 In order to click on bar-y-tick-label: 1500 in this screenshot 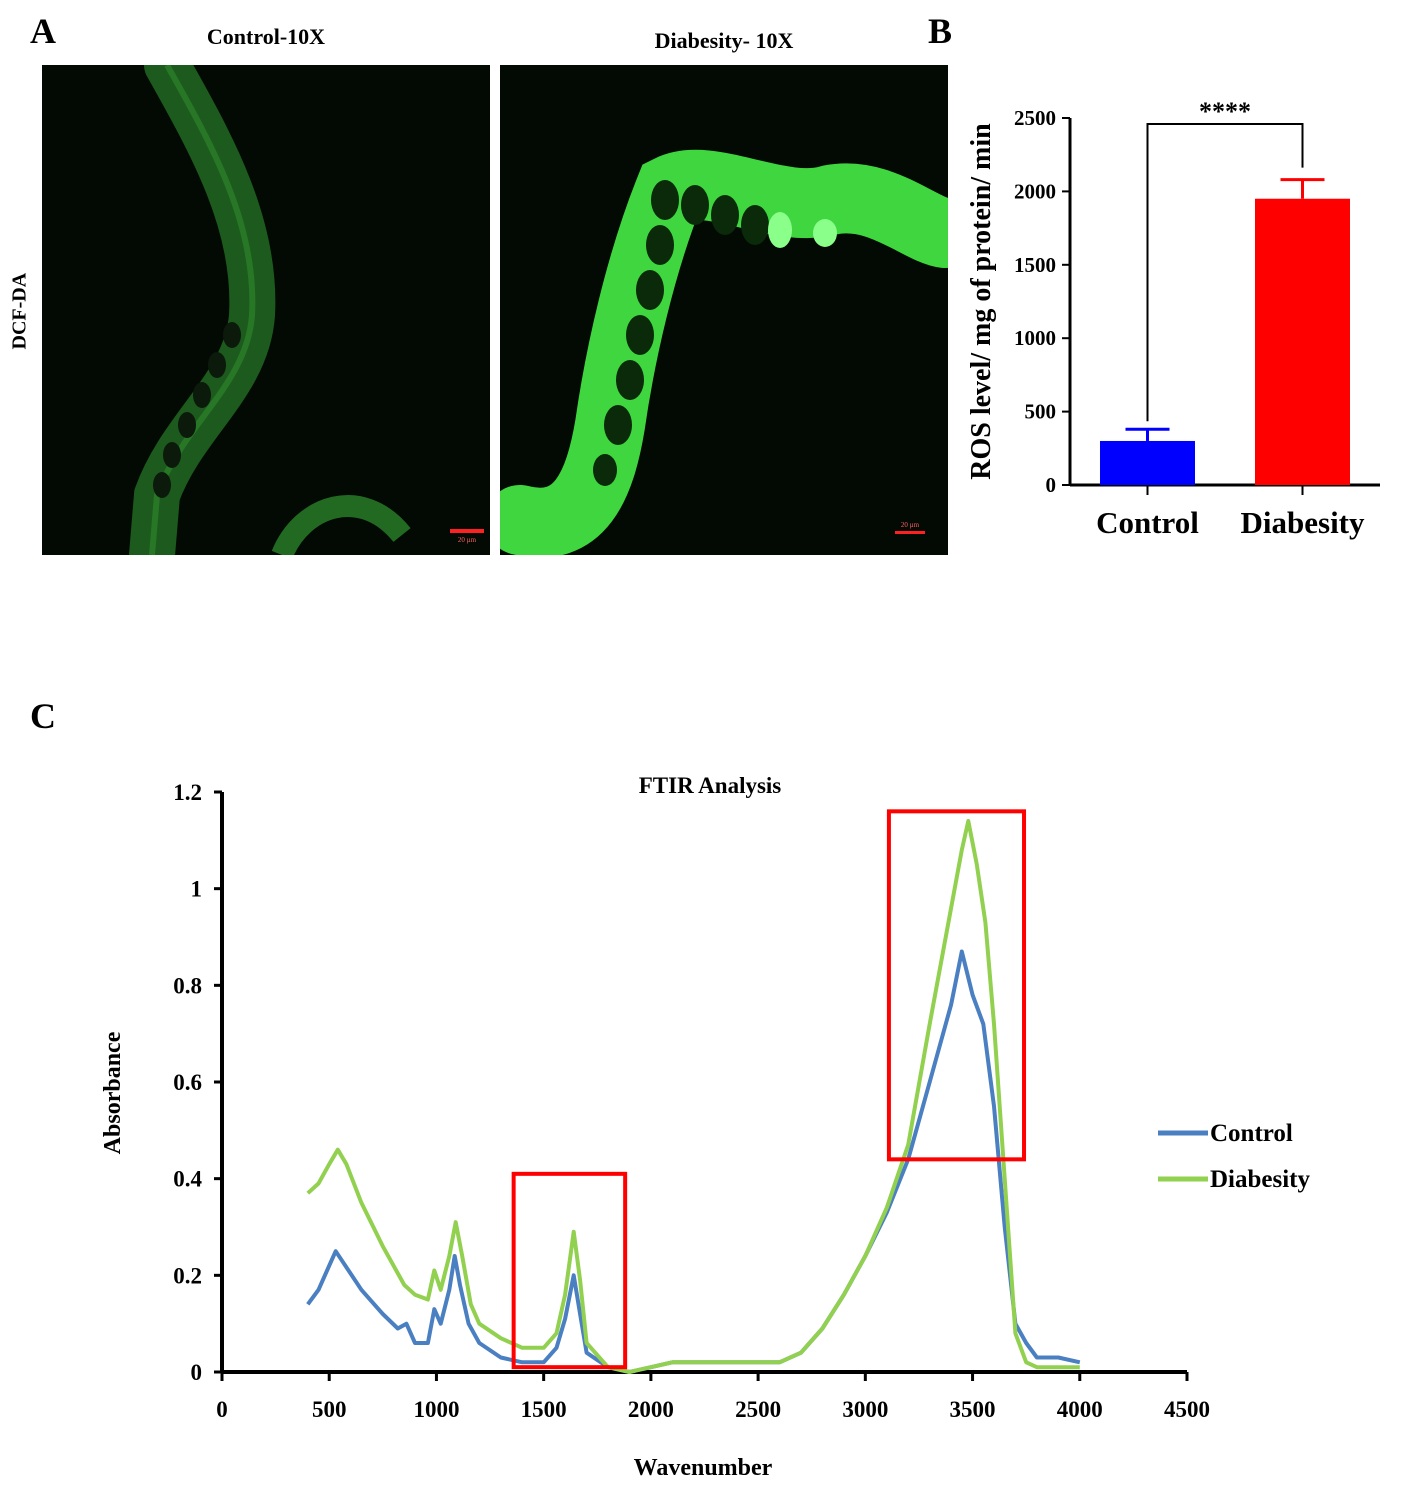, I will do `click(1035, 265)`.